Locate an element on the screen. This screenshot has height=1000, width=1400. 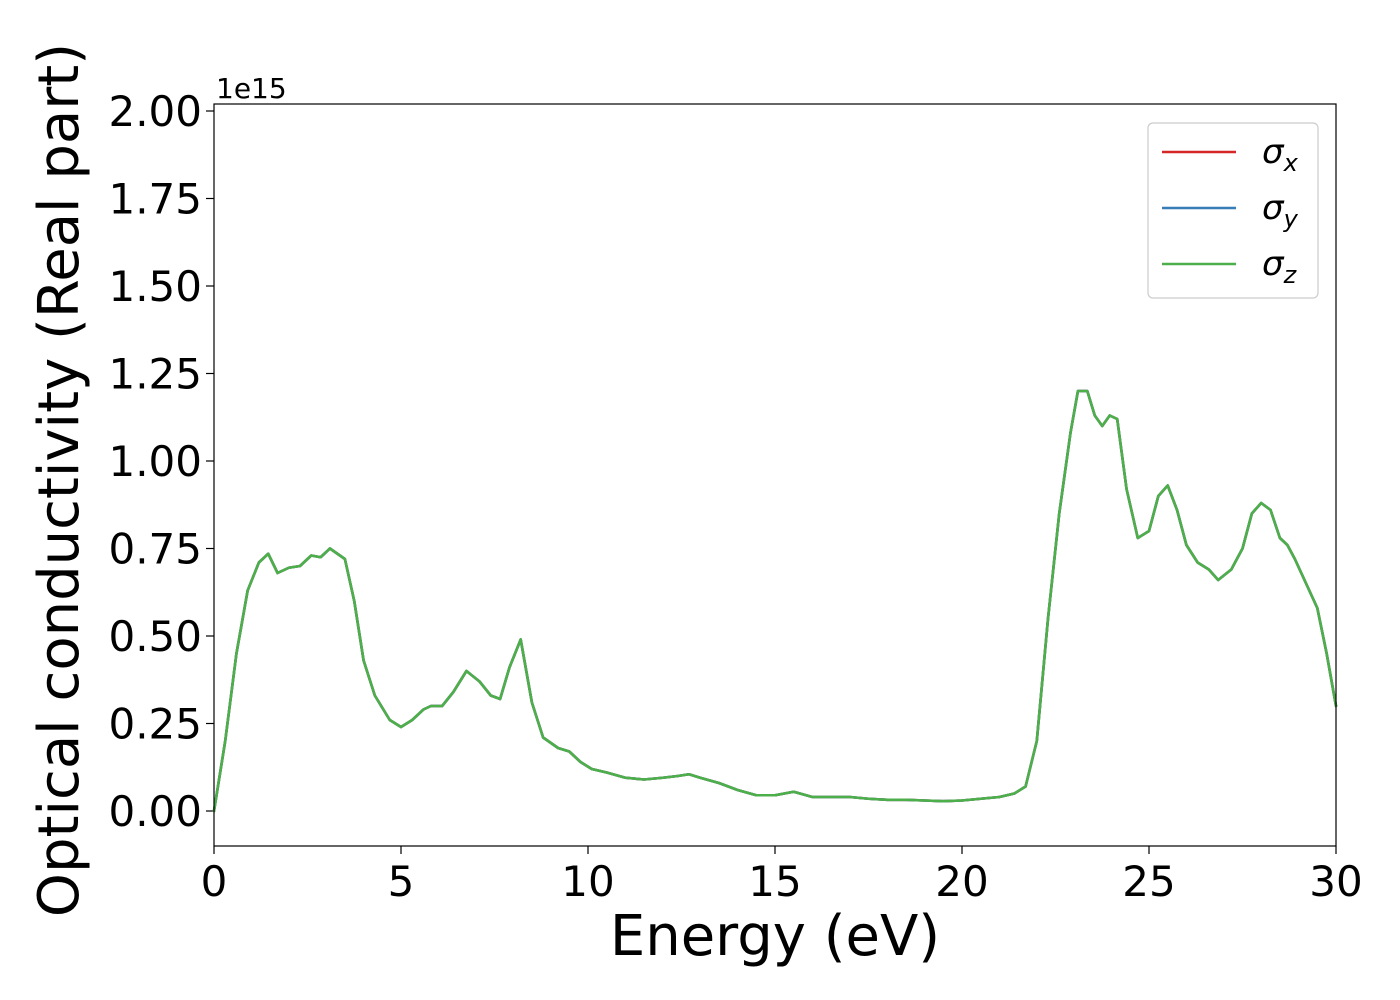
y-tick-label: 0.25 is located at coordinates (155, 724).